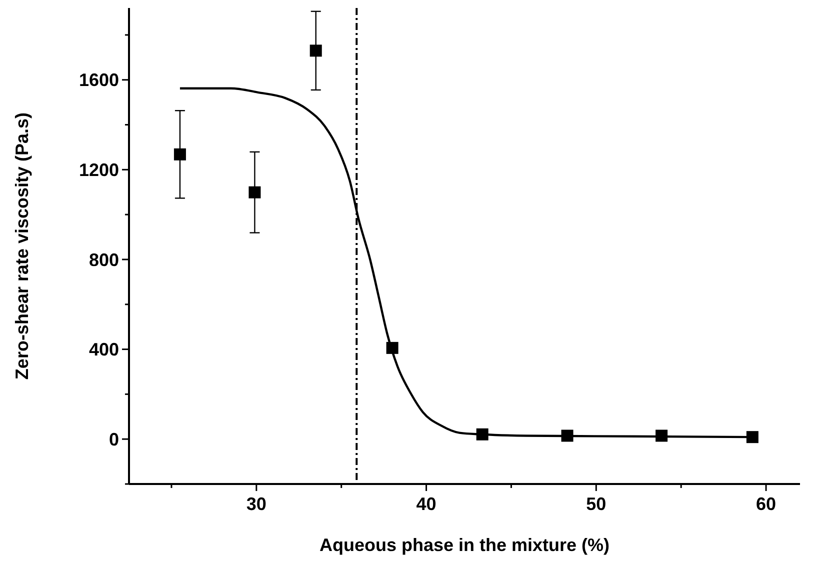 The height and width of the screenshot is (567, 820). Describe the element at coordinates (596, 504) in the screenshot. I see `x-tick-label: 50` at that location.